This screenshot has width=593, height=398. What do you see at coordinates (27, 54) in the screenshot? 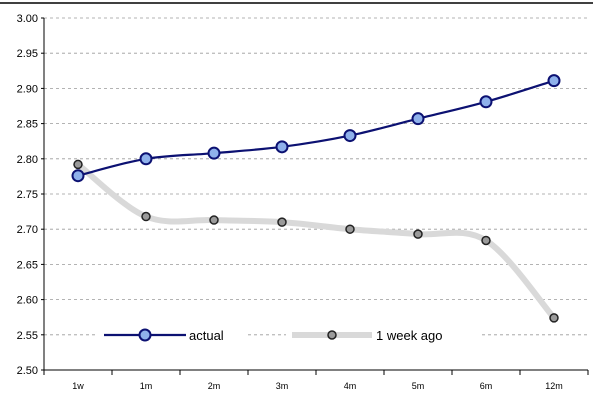
I see `y-tick-label: 2.95` at bounding box center [27, 54].